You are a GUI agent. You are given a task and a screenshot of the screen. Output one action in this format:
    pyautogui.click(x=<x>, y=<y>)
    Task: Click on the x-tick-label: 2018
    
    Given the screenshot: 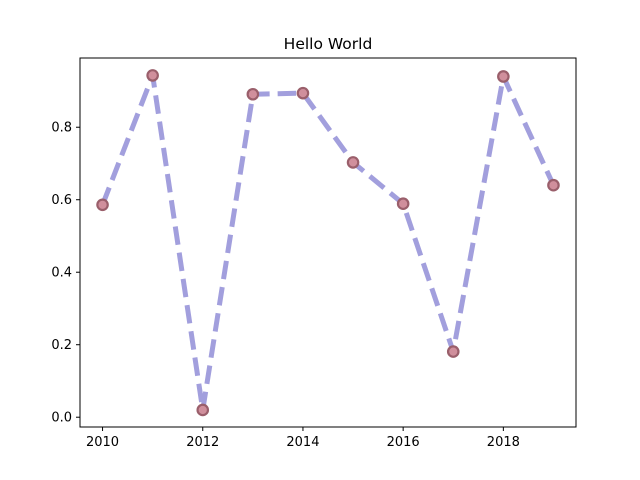 What is the action you would take?
    pyautogui.click(x=503, y=442)
    